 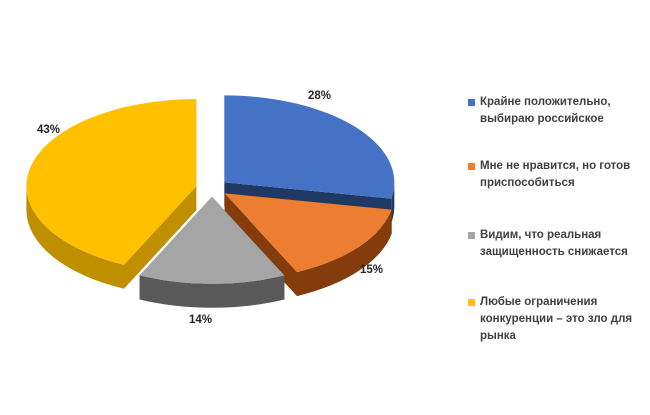 I want to click on data-label-0: 28%, so click(x=319, y=96).